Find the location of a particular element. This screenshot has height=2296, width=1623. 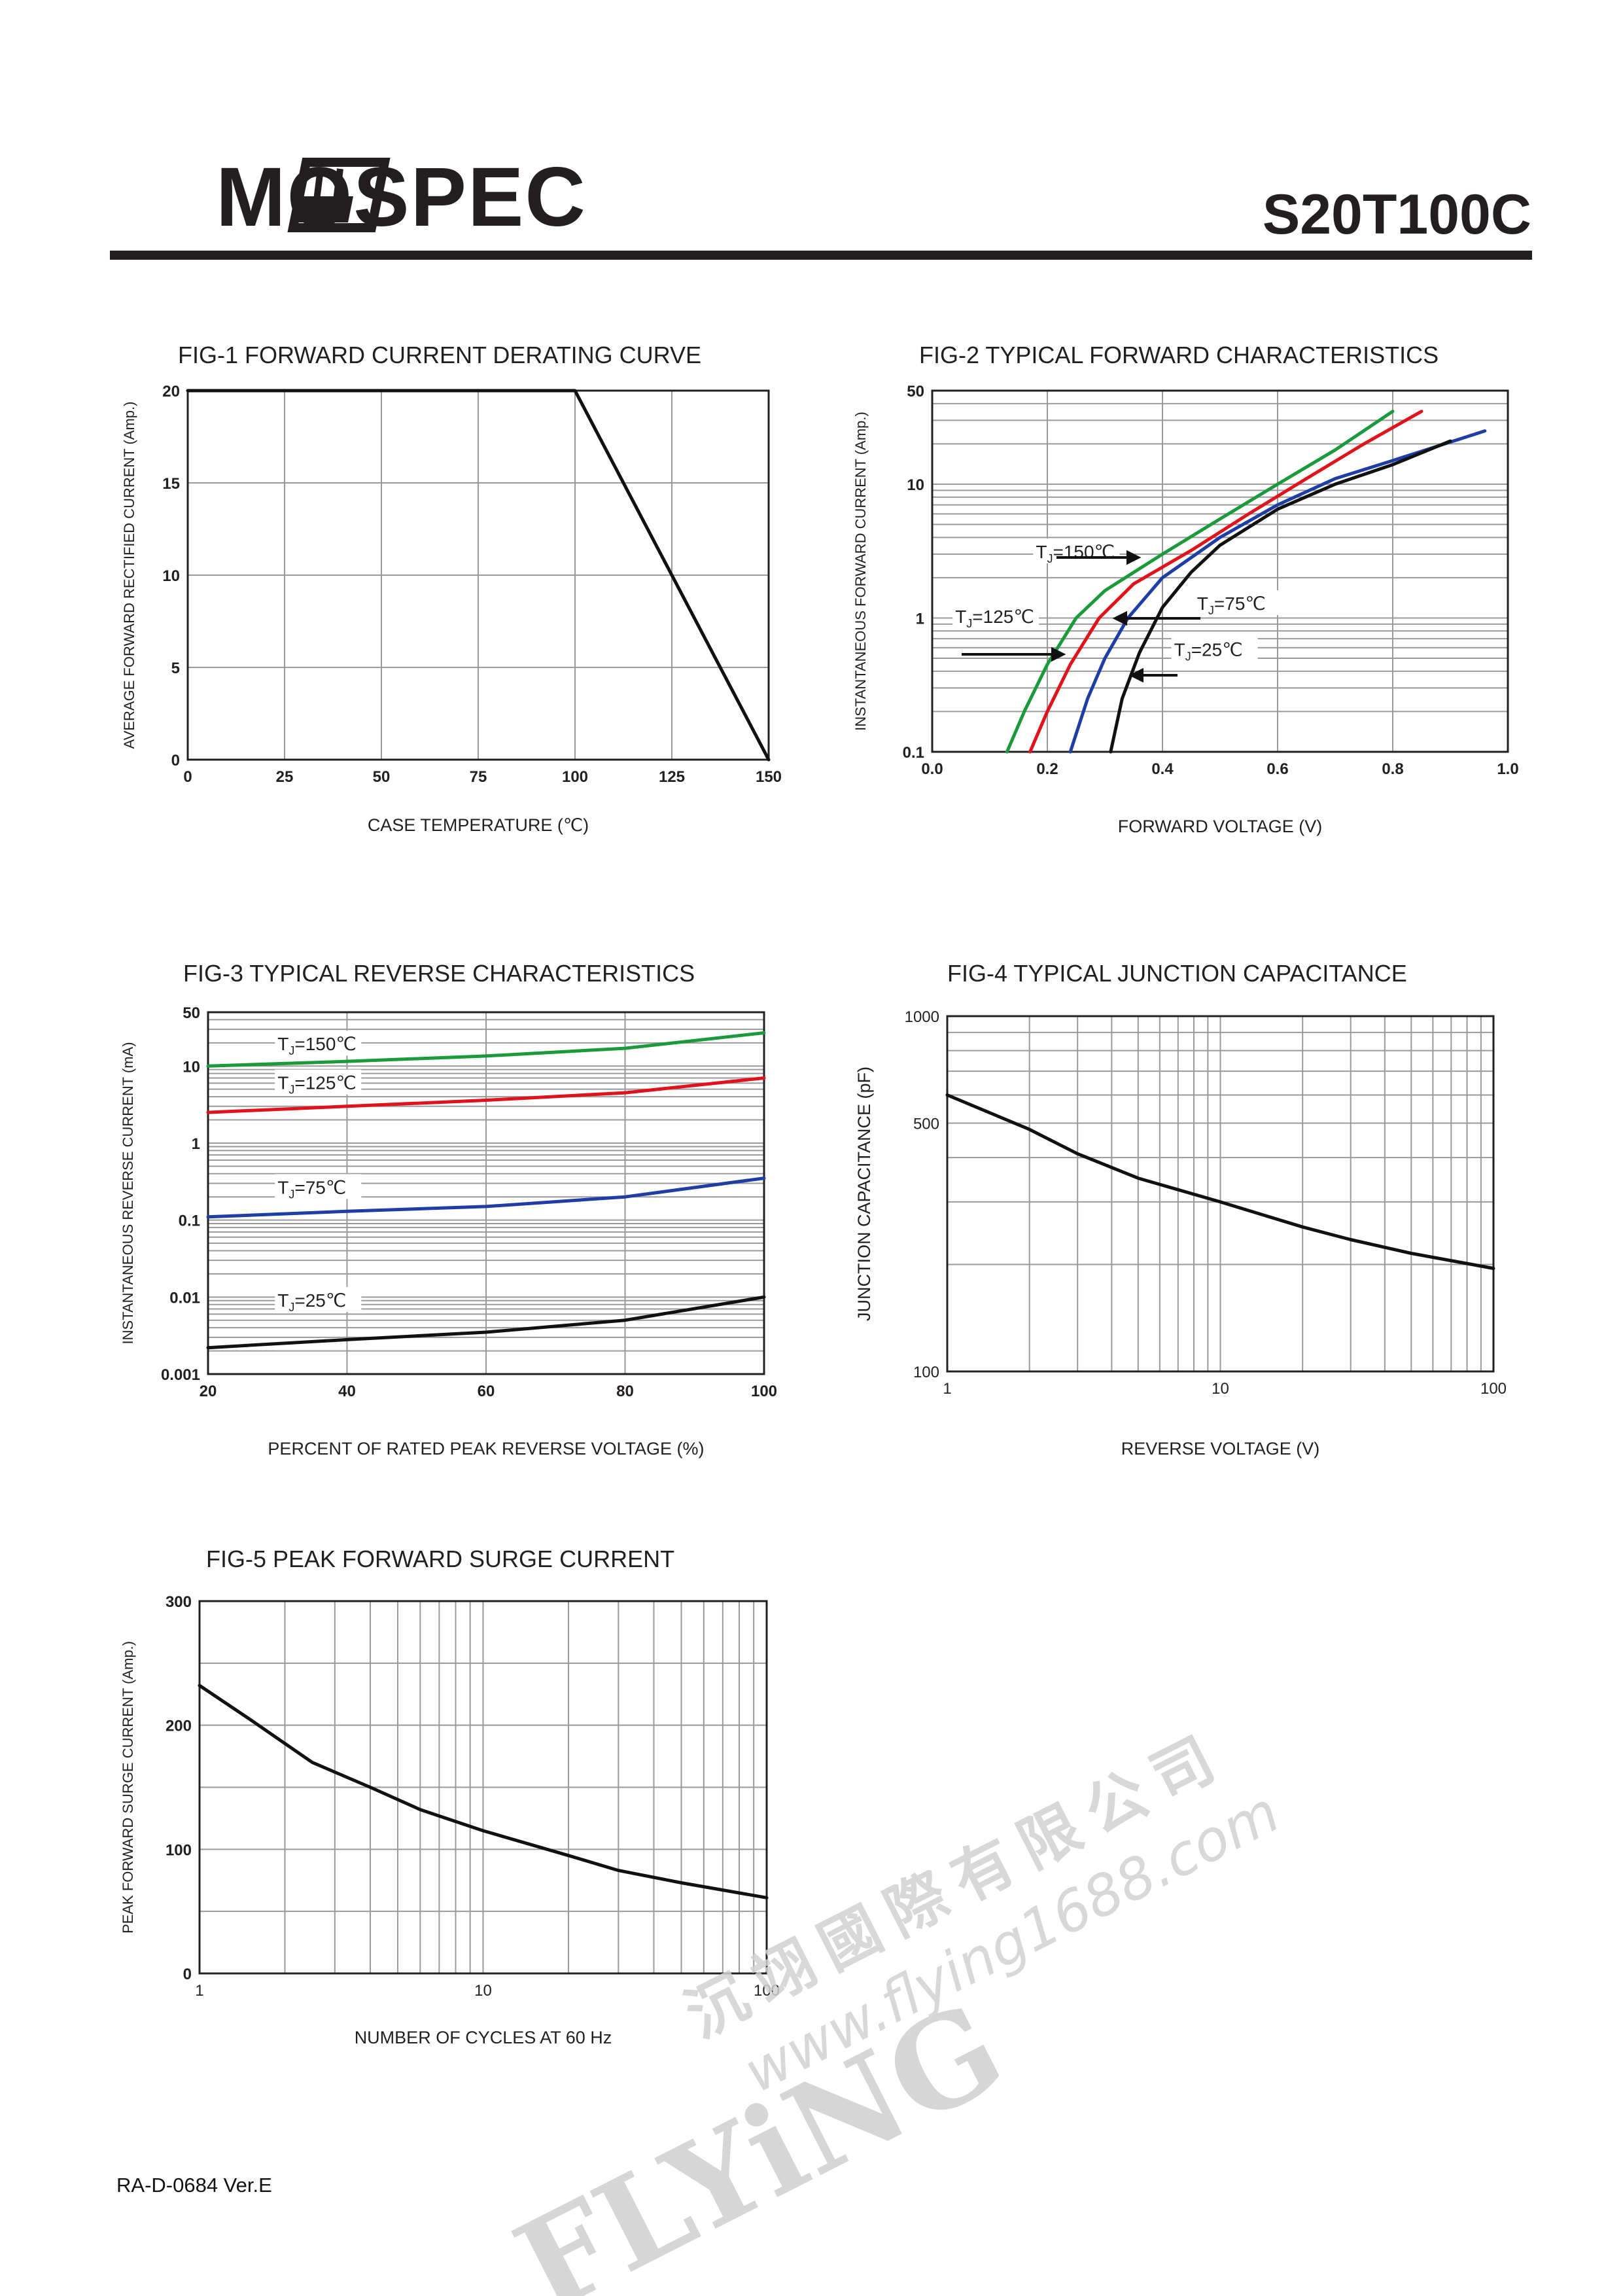

fig1-ytick-label: 20 is located at coordinates (171, 392).